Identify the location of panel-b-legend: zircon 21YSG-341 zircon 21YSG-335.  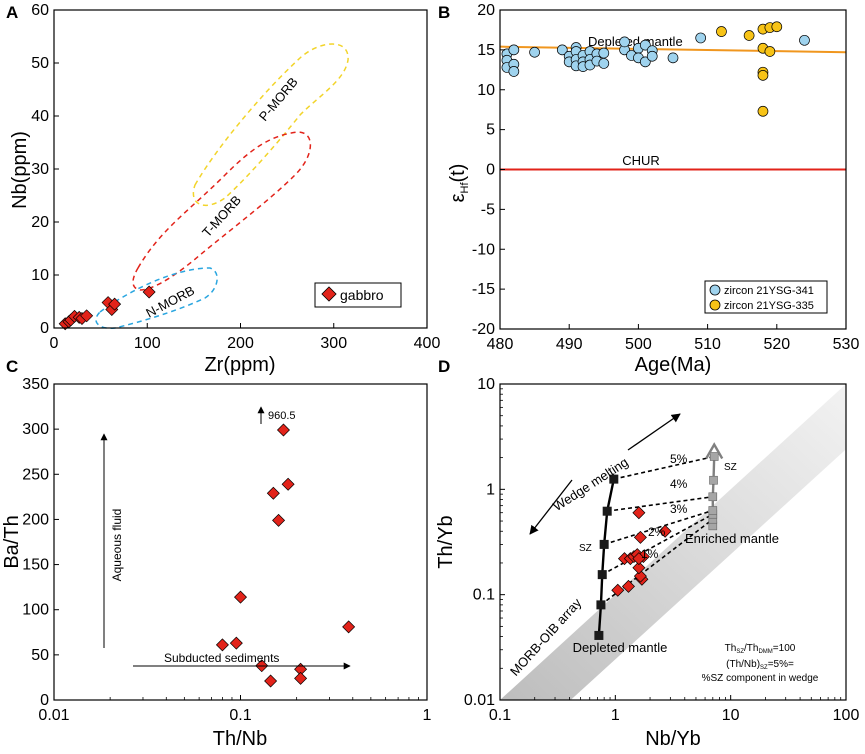
(766, 297).